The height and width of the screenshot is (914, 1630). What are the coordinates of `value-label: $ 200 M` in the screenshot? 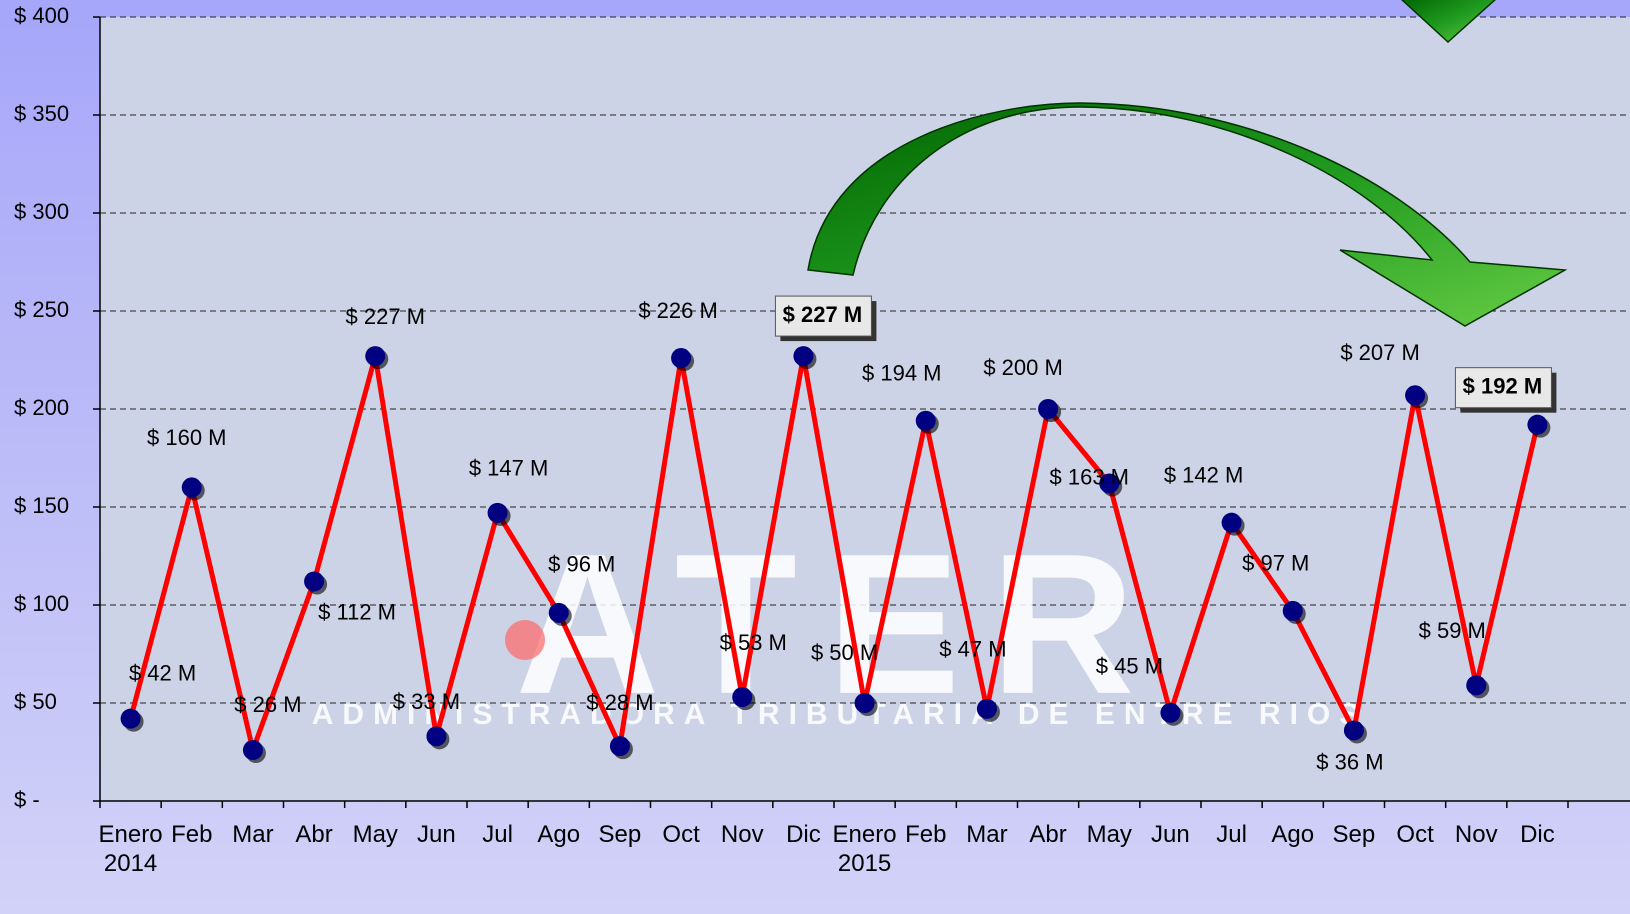 It's located at (1023, 367).